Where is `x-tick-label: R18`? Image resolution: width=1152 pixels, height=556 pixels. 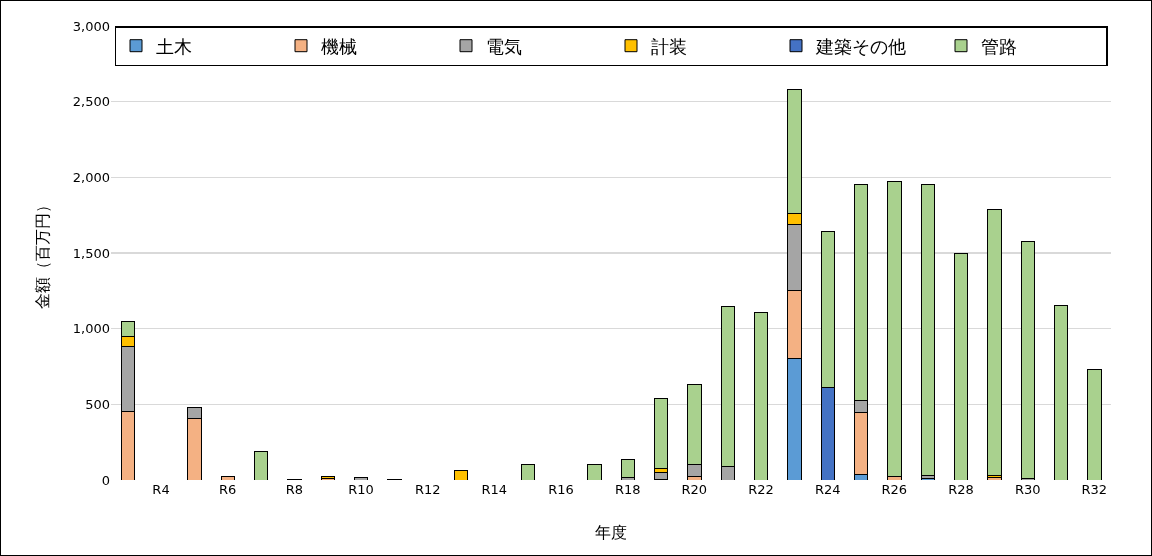 x-tick-label: R18 is located at coordinates (627, 489).